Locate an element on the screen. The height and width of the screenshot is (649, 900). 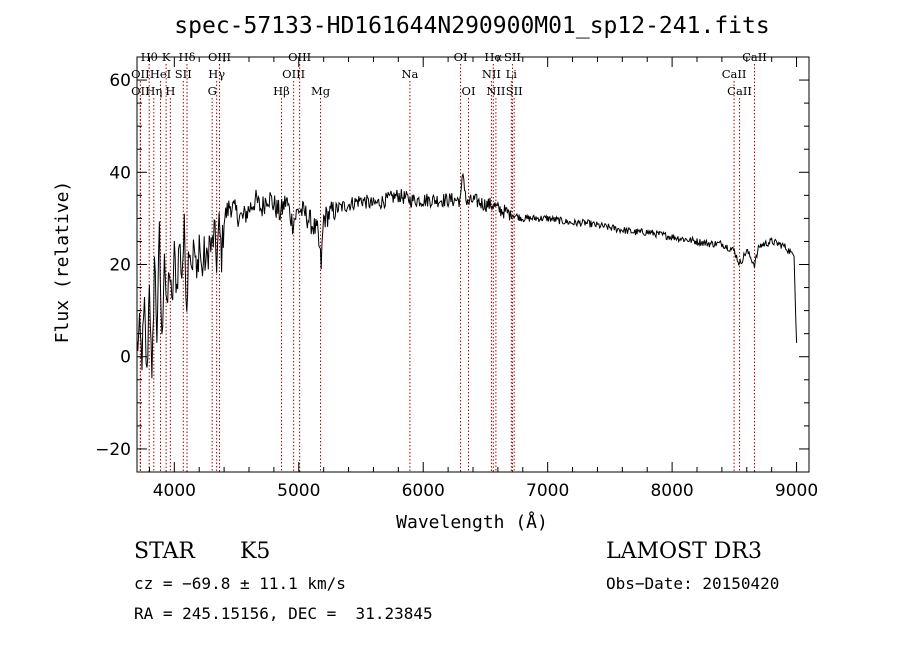
x-axis-label: Wavelength (Å) is located at coordinates (472, 522).